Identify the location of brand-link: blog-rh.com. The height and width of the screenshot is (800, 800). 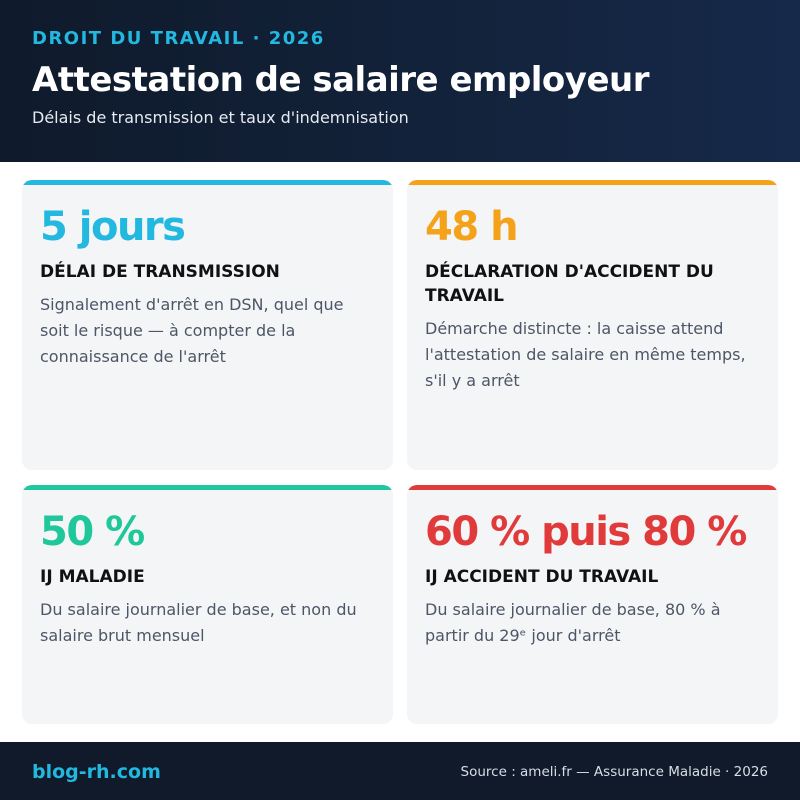
(96, 772).